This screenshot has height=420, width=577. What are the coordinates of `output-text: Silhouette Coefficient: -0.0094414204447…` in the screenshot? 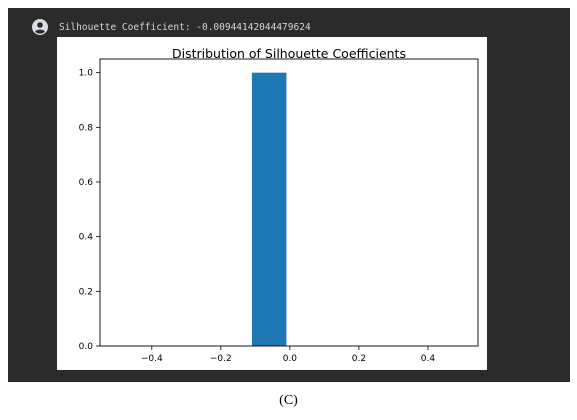 It's located at (185, 27).